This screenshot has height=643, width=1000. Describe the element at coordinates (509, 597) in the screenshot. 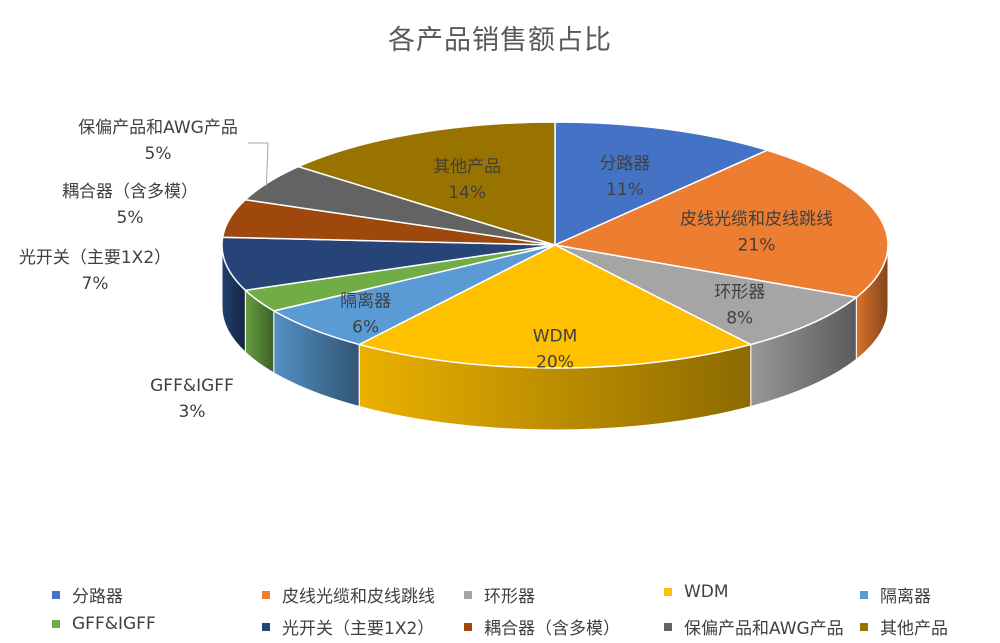

I see `legend-label: 环形器` at that location.